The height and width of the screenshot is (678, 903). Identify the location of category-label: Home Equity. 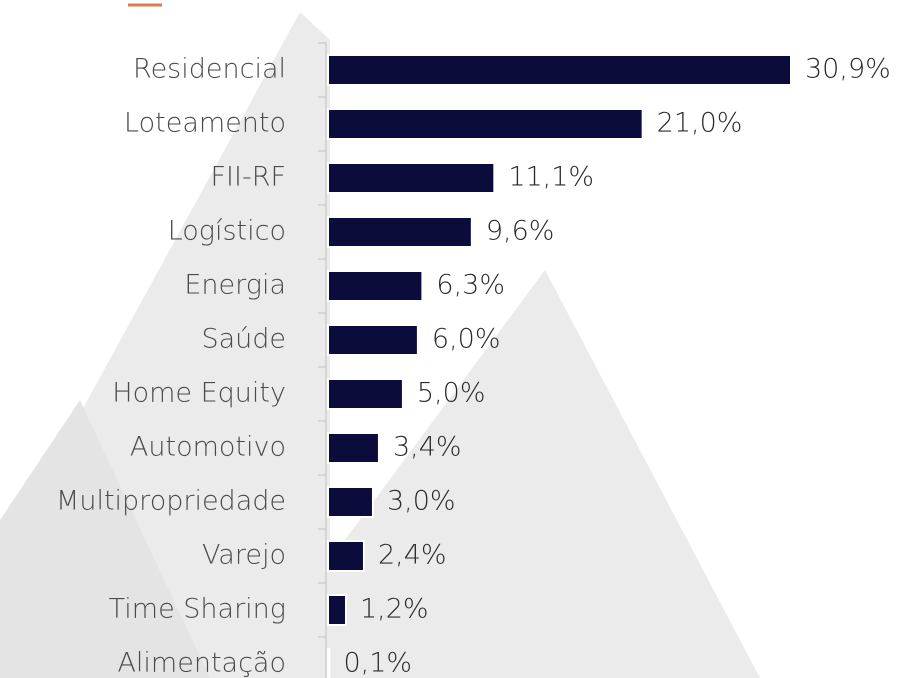
(199, 393).